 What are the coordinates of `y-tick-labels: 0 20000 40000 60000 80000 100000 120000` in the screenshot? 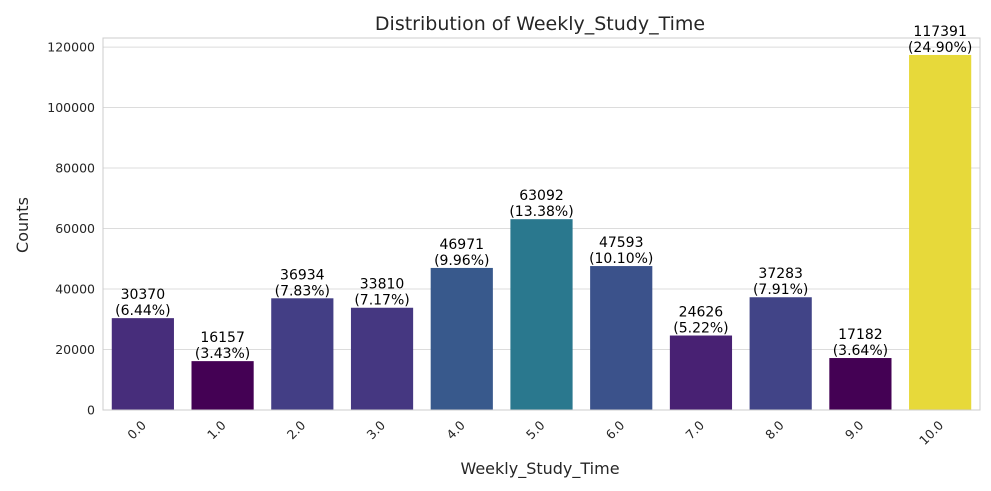 It's located at (71, 229).